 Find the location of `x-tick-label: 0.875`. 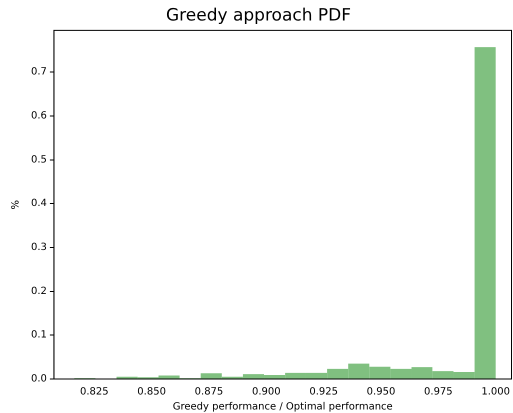

x-tick-label: 0.875 is located at coordinates (209, 392).